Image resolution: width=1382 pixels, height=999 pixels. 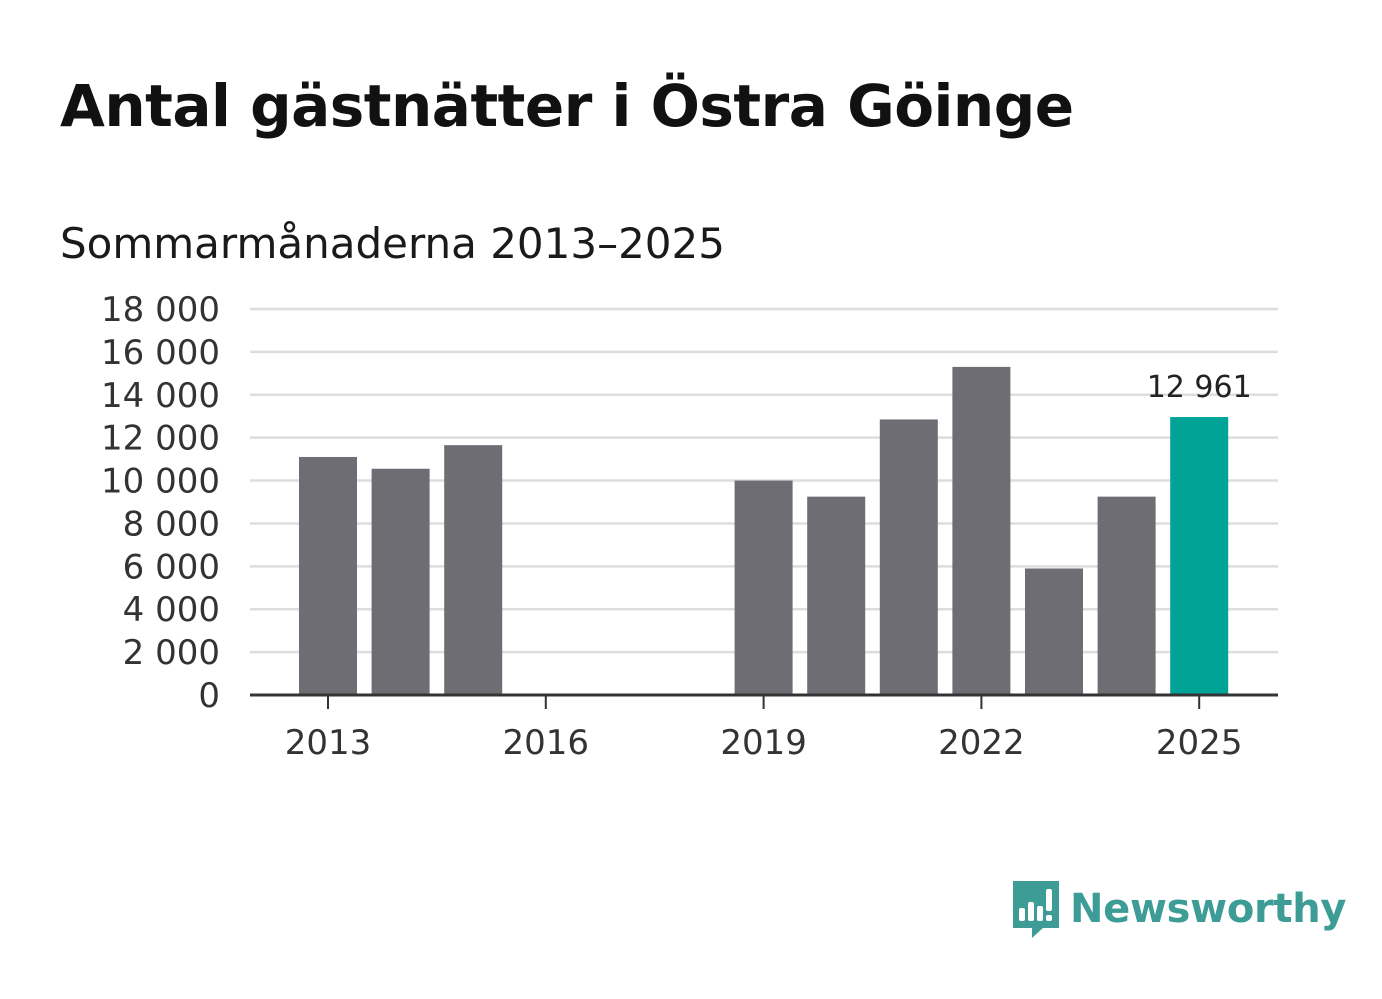 I want to click on x-tick-label: 2013, so click(x=328, y=743).